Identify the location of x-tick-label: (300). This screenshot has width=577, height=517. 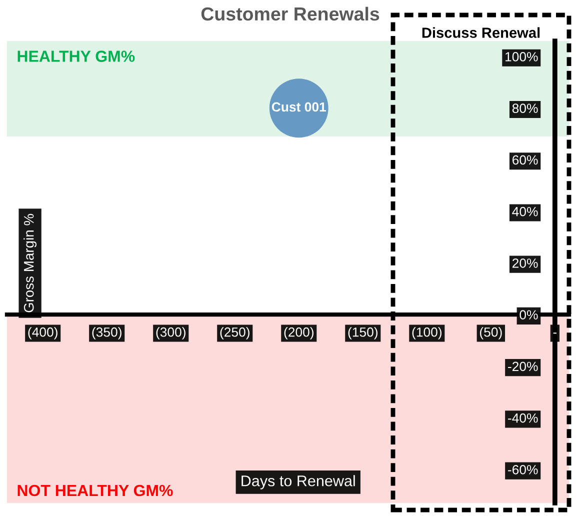
(171, 333).